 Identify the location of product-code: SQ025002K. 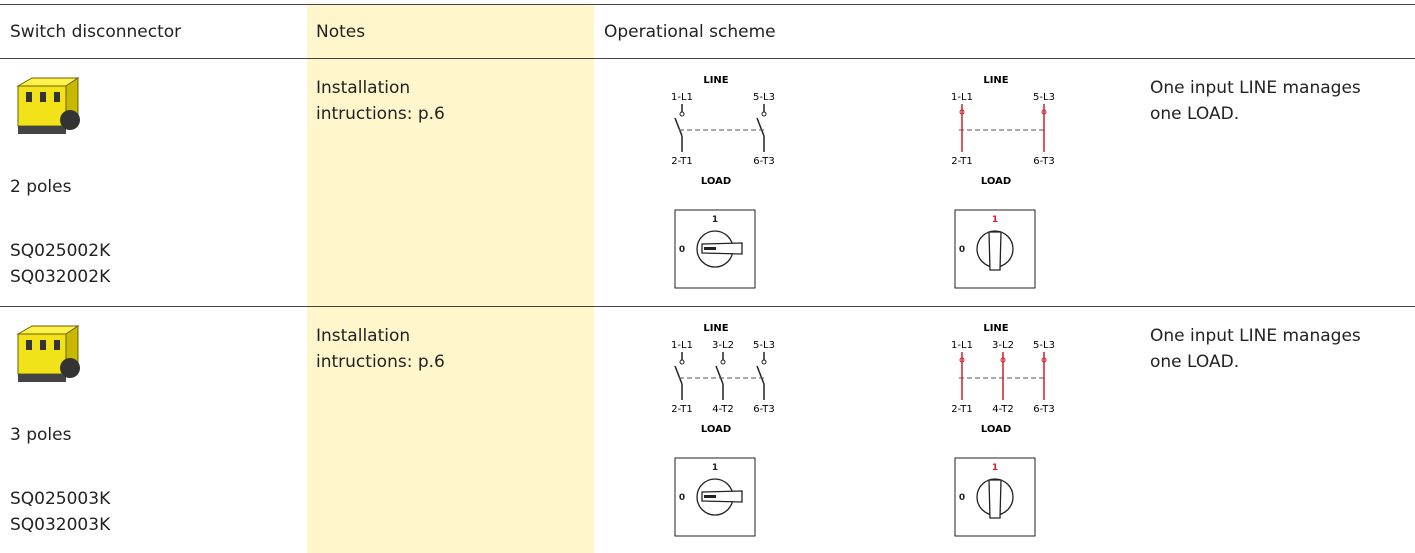
(60, 251).